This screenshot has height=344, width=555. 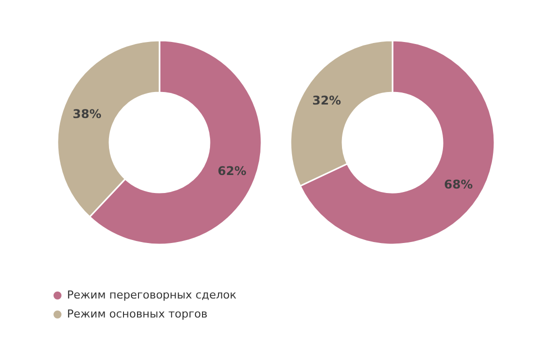 I want to click on data-label: 32%, so click(x=327, y=101).